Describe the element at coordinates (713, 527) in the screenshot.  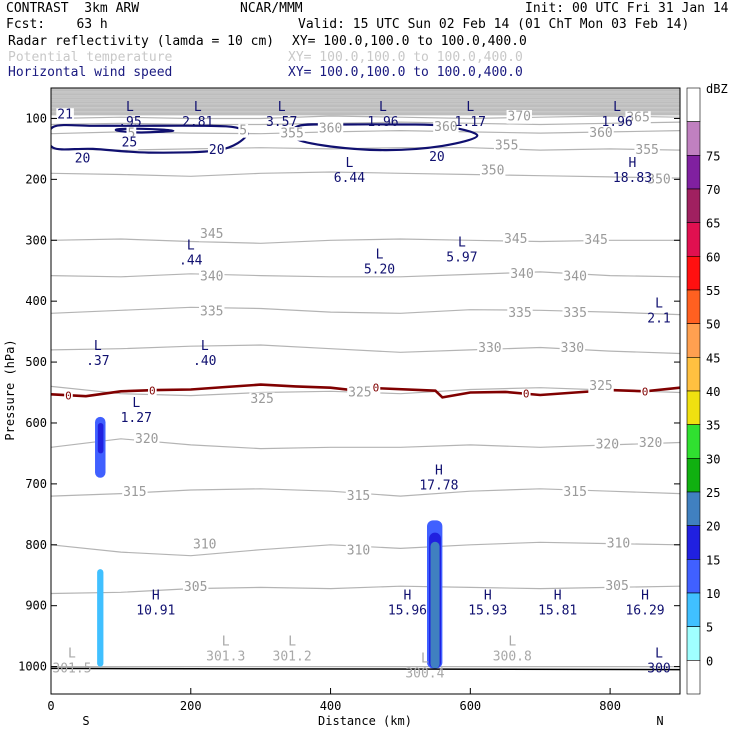
I see `colorbar-level-label: 20` at that location.